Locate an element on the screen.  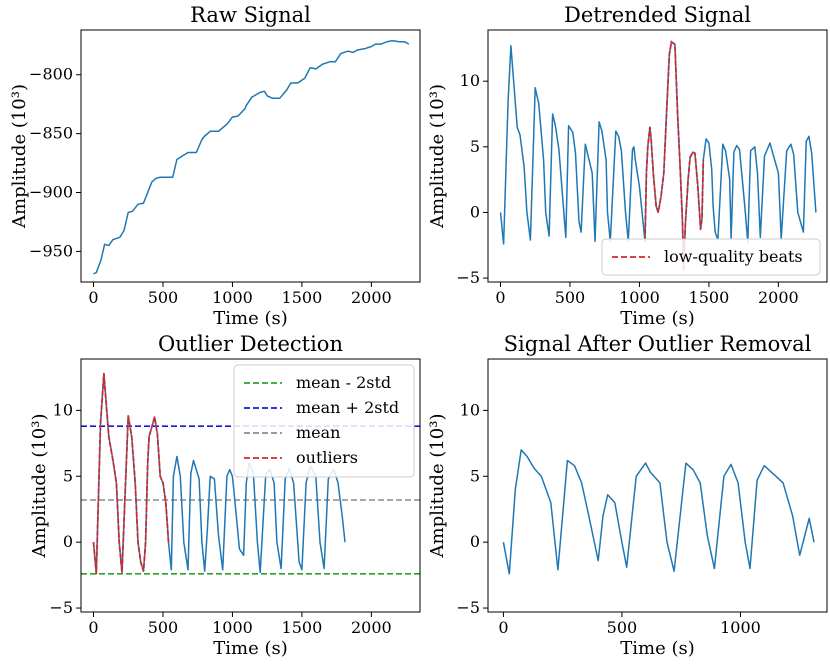
chart-title: Raw Signal is located at coordinates (250, 15).